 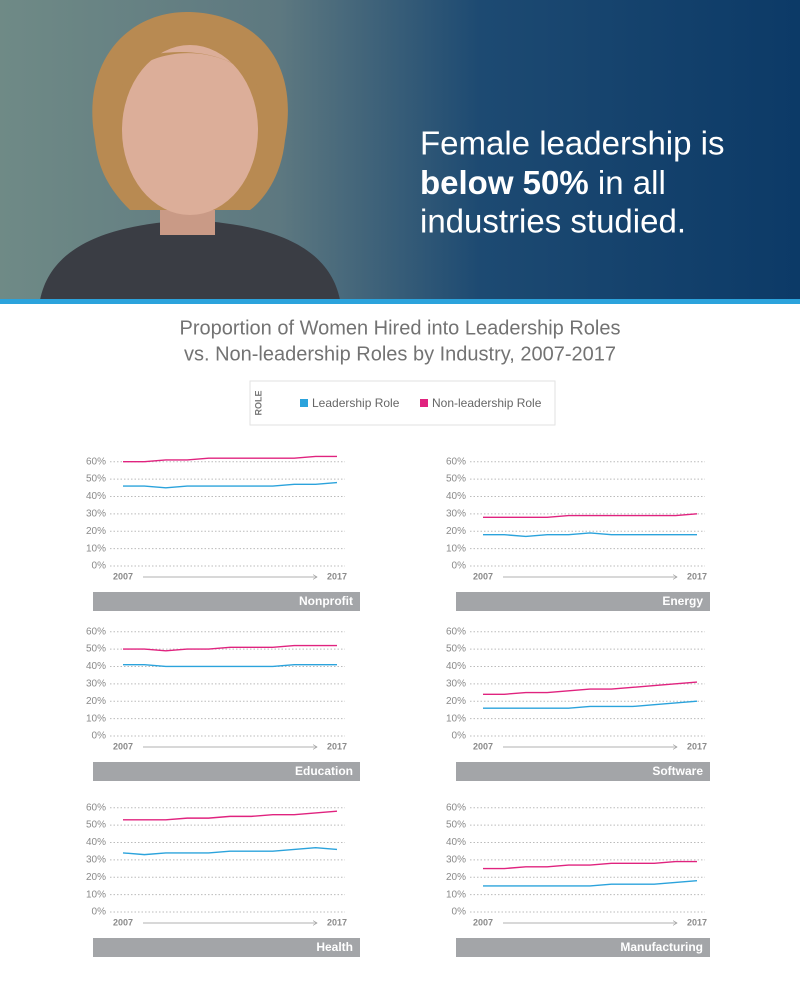 What do you see at coordinates (504, 182) in the screenshot?
I see `banner-bold: below 50%` at bounding box center [504, 182].